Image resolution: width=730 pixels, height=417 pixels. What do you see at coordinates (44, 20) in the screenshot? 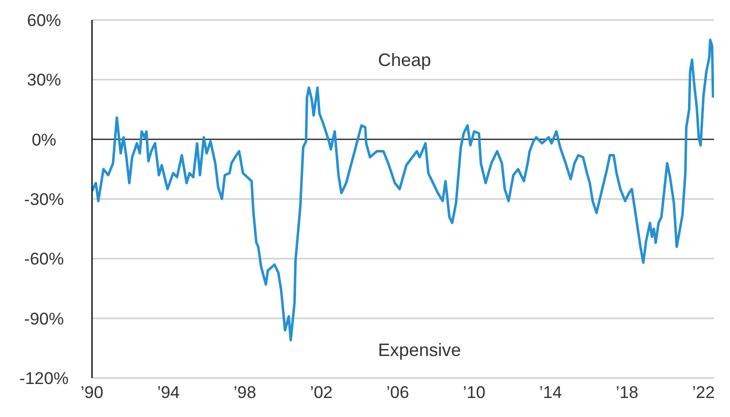
I see `y-tick-label: 60%` at bounding box center [44, 20].